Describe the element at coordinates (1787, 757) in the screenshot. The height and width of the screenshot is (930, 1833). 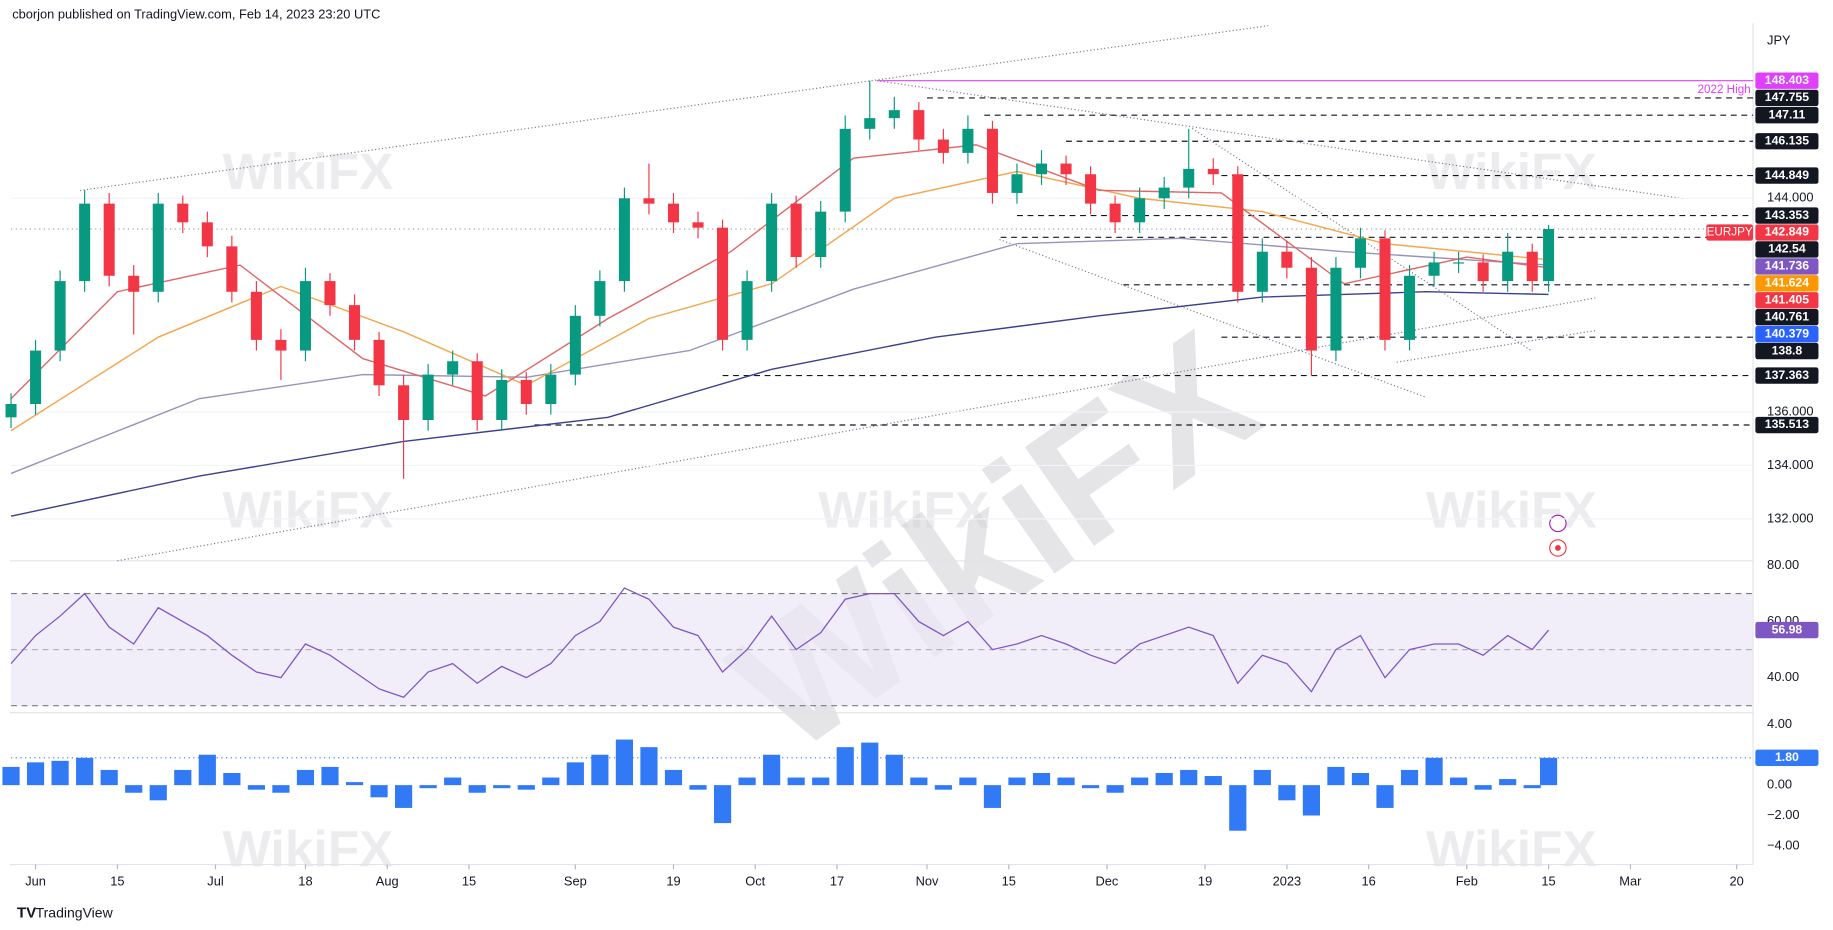
I see `macd-tag` at that location.